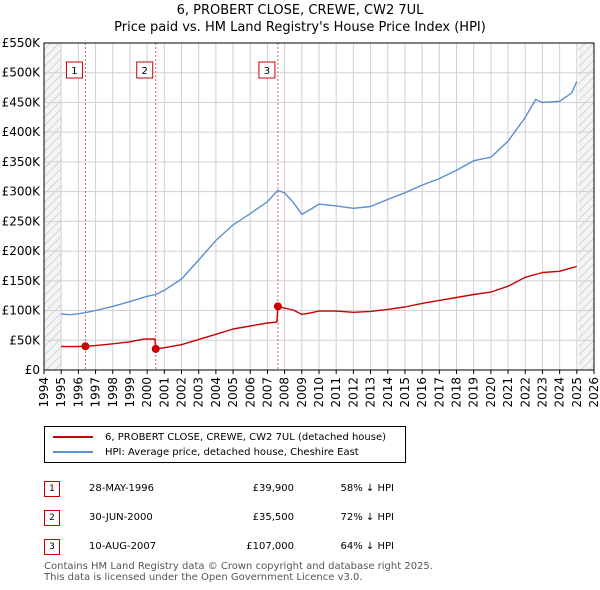  Describe the element at coordinates (122, 488) in the screenshot. I see `sale-date: 28-MAY-1996` at that location.